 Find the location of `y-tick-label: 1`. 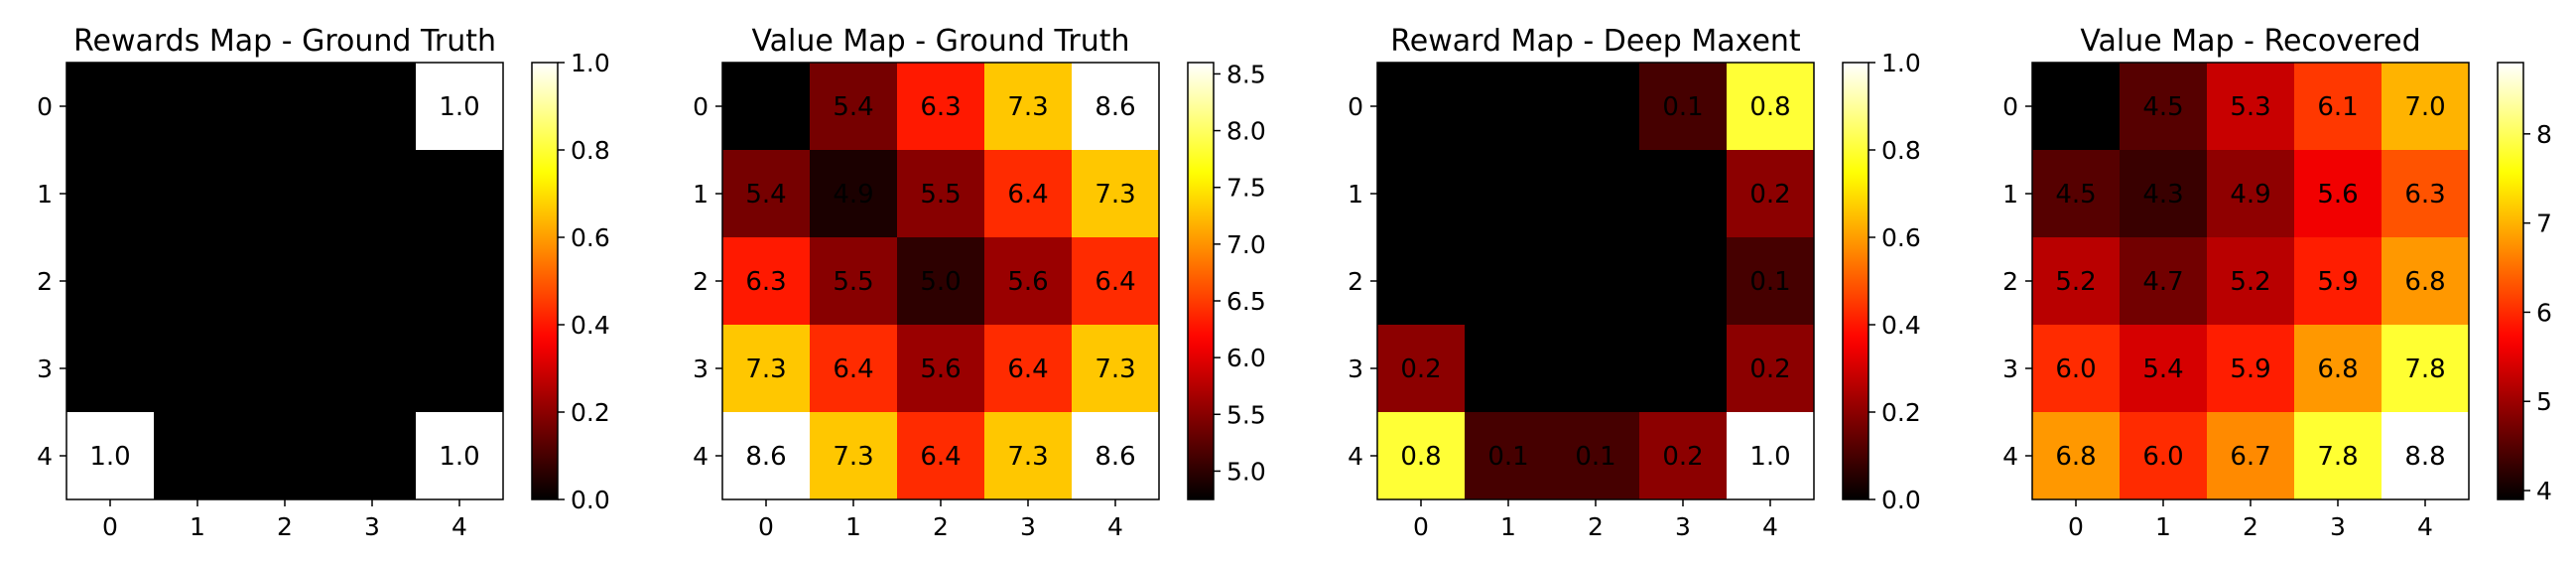

y-tick-label: 1 is located at coordinates (45, 194).